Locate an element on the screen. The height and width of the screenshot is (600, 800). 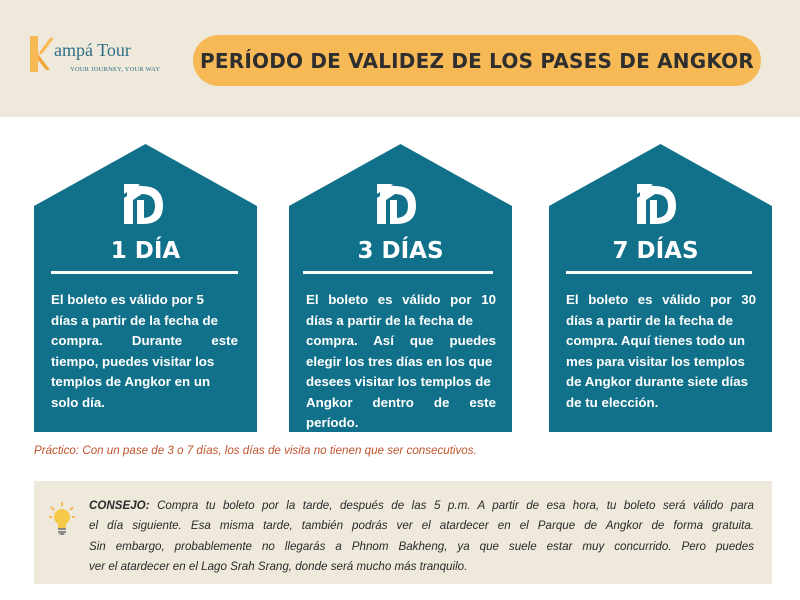
brand-name: ampá Tour is located at coordinates (92, 50).